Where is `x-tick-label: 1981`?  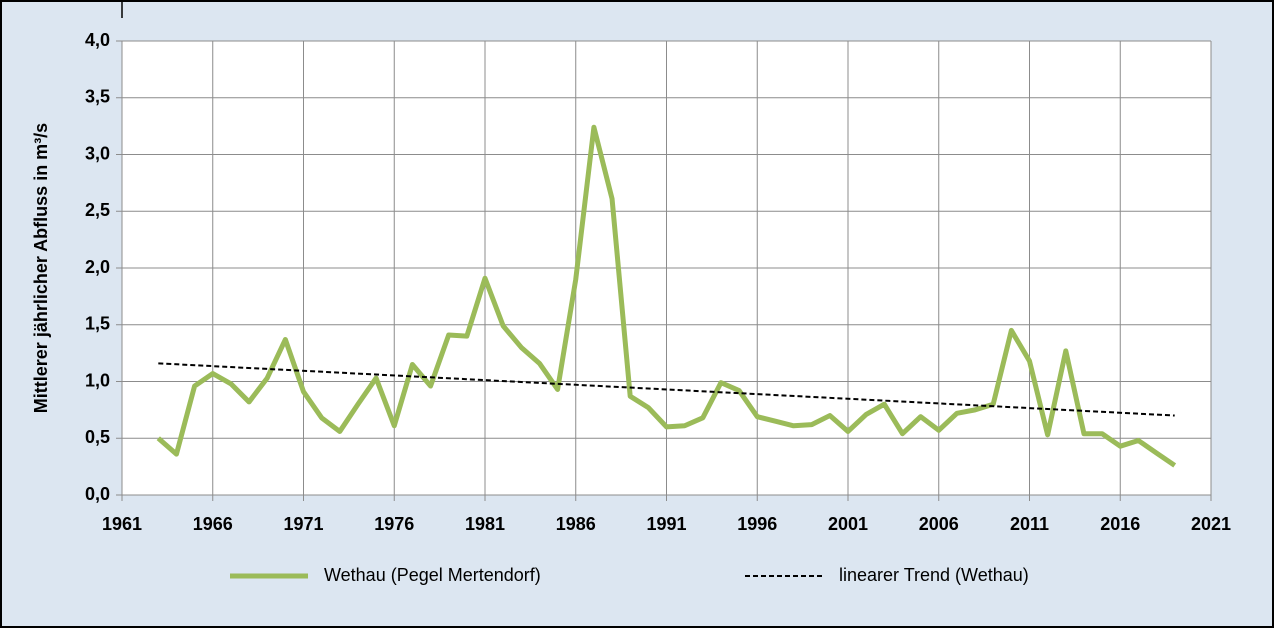
x-tick-label: 1981 is located at coordinates (485, 524).